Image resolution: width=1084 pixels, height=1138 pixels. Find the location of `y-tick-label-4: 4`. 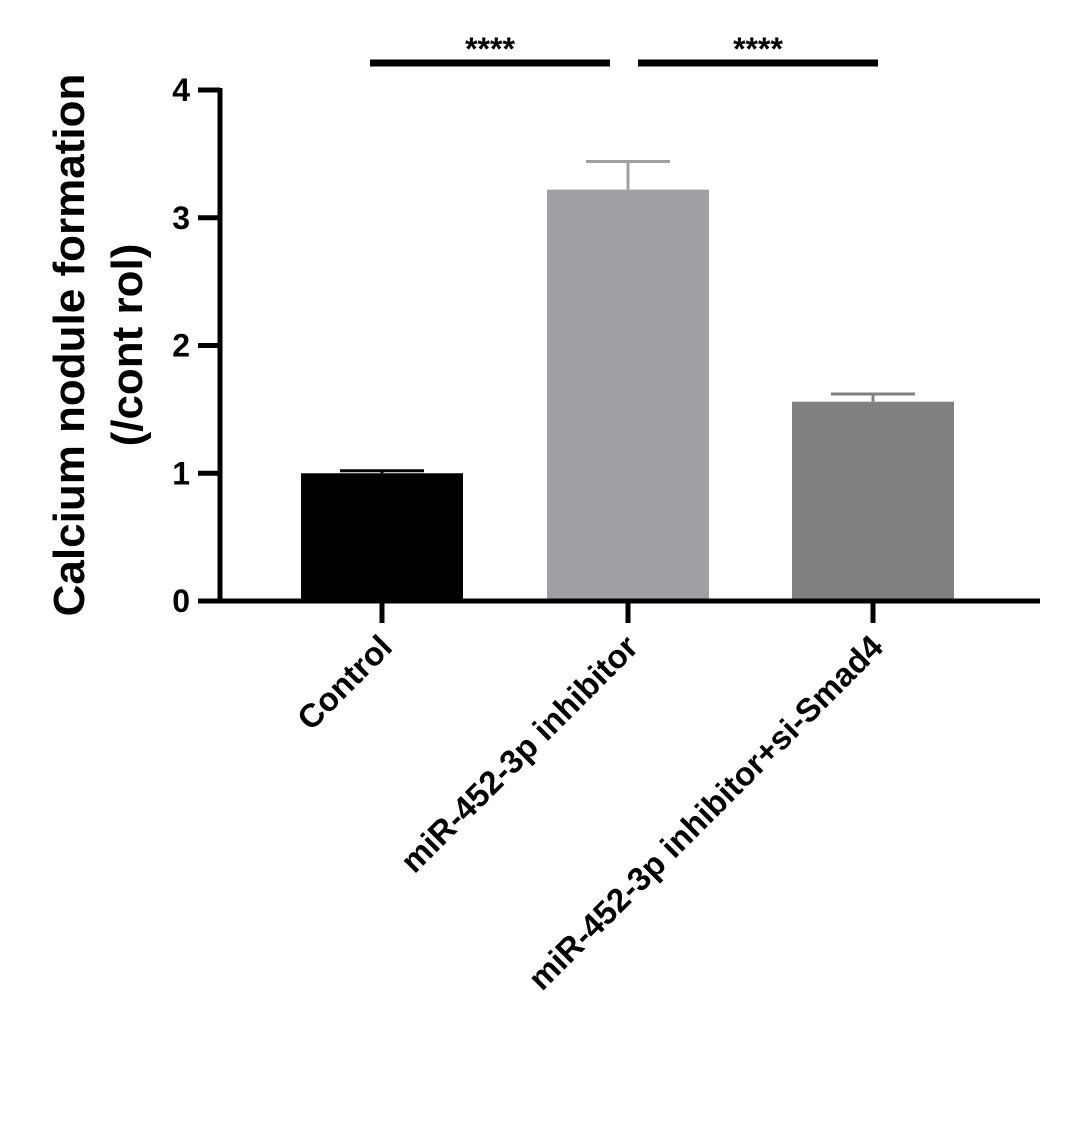

y-tick-label-4: 4 is located at coordinates (181, 90).